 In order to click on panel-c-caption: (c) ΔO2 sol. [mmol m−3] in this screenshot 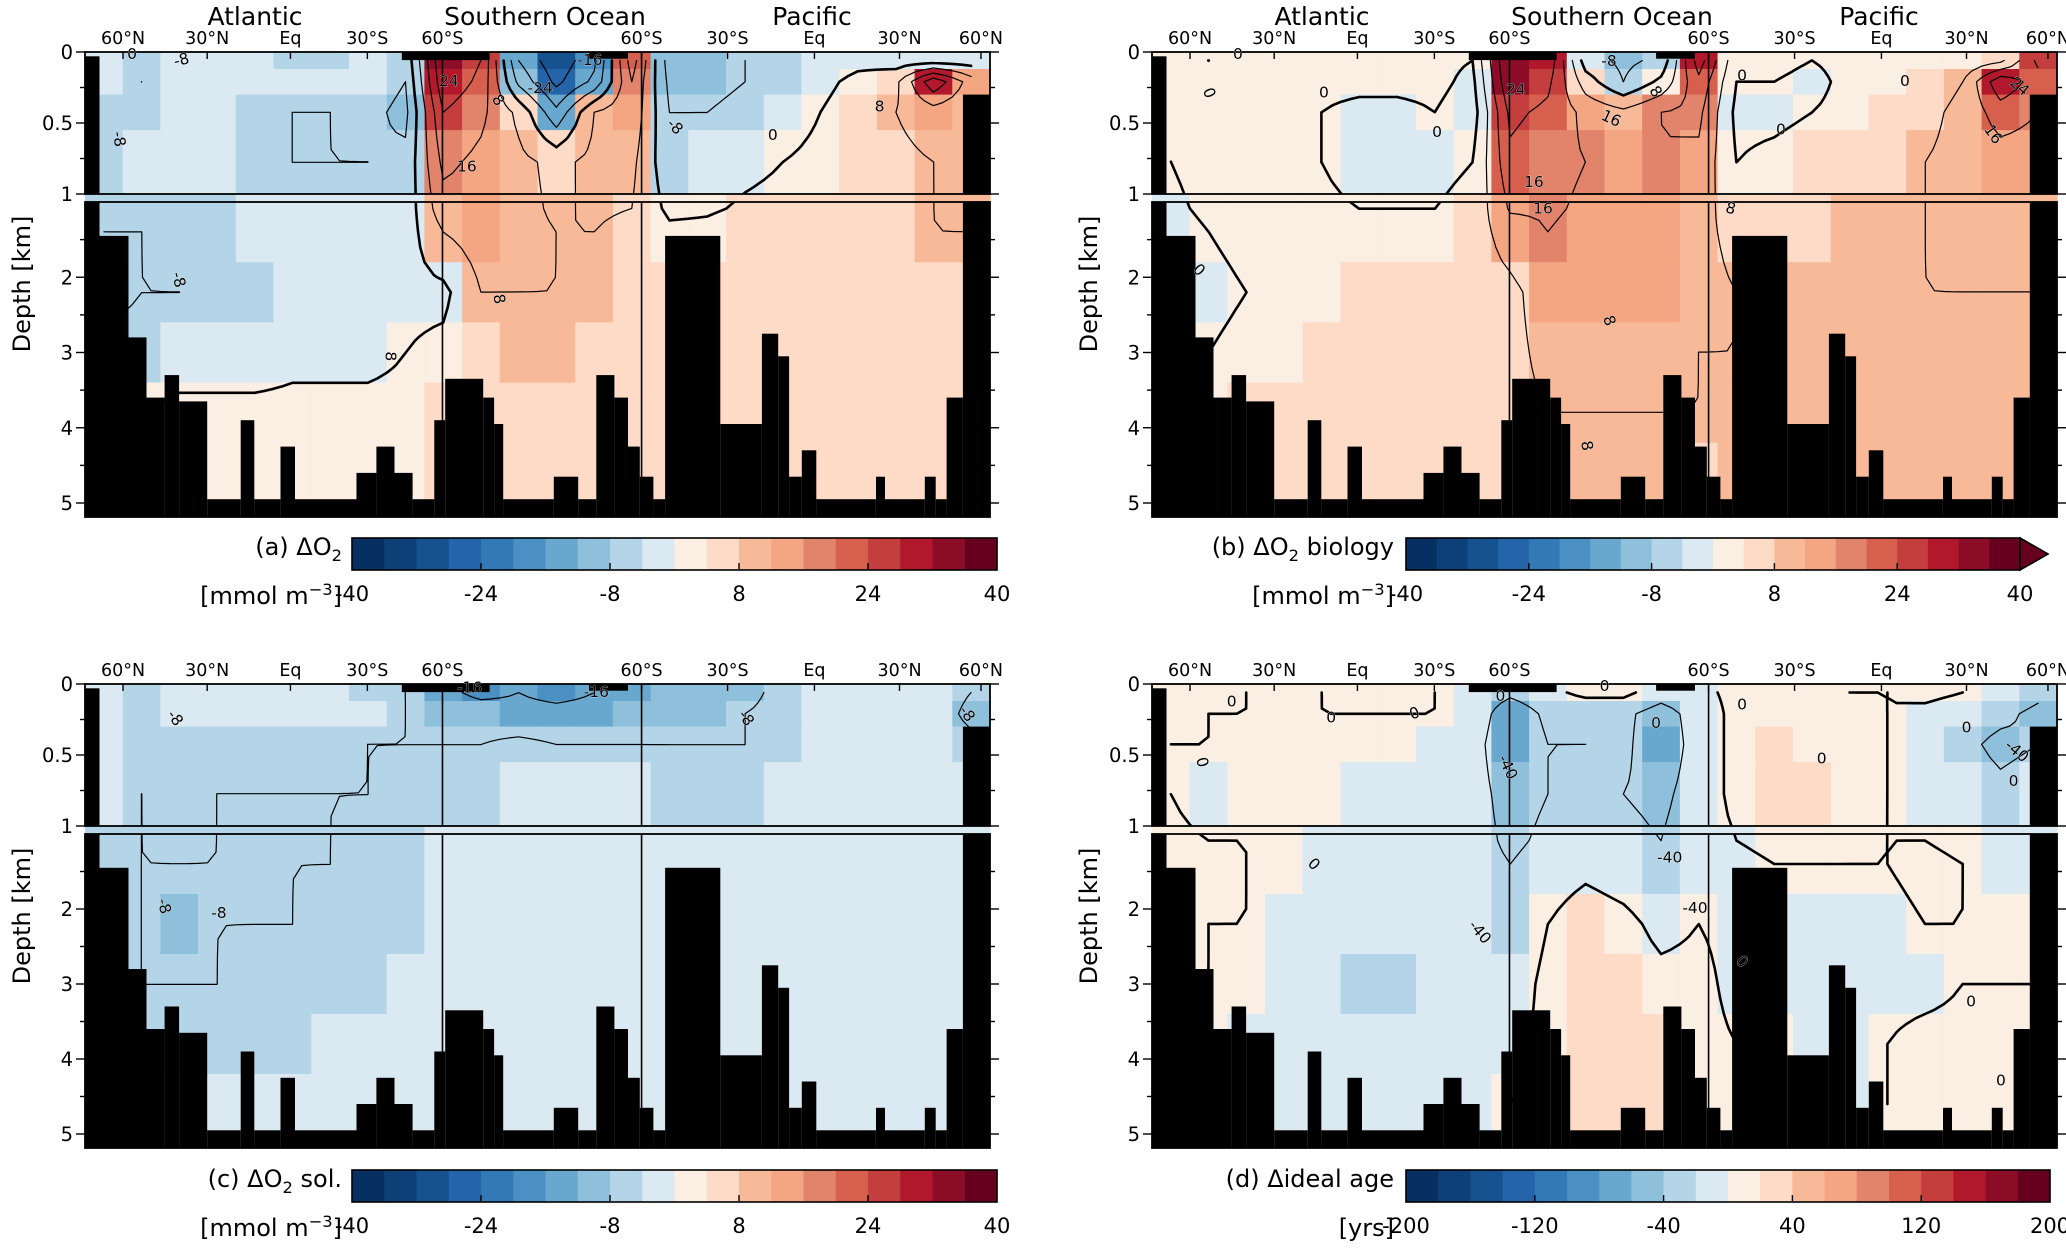, I will do `click(172, 1203)`.